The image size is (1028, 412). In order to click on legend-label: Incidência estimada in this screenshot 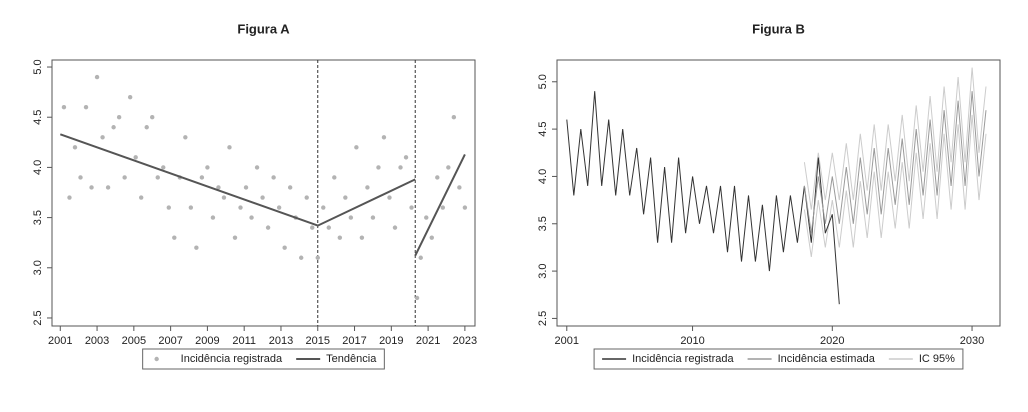, I will do `click(827, 359)`.